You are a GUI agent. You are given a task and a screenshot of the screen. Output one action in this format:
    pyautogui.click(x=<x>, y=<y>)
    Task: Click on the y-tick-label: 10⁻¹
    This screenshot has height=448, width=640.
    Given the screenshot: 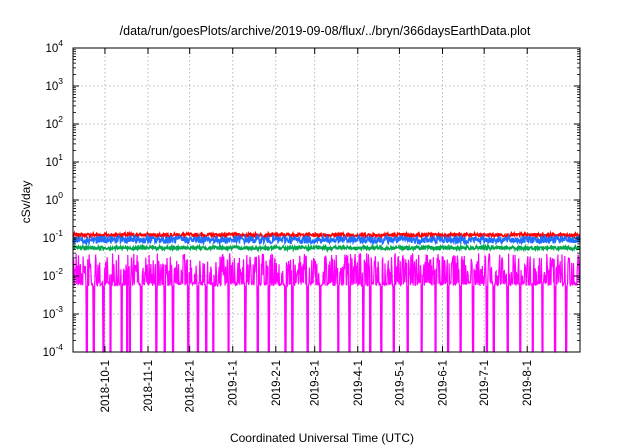 What is the action you would take?
    pyautogui.click(x=53, y=236)
    